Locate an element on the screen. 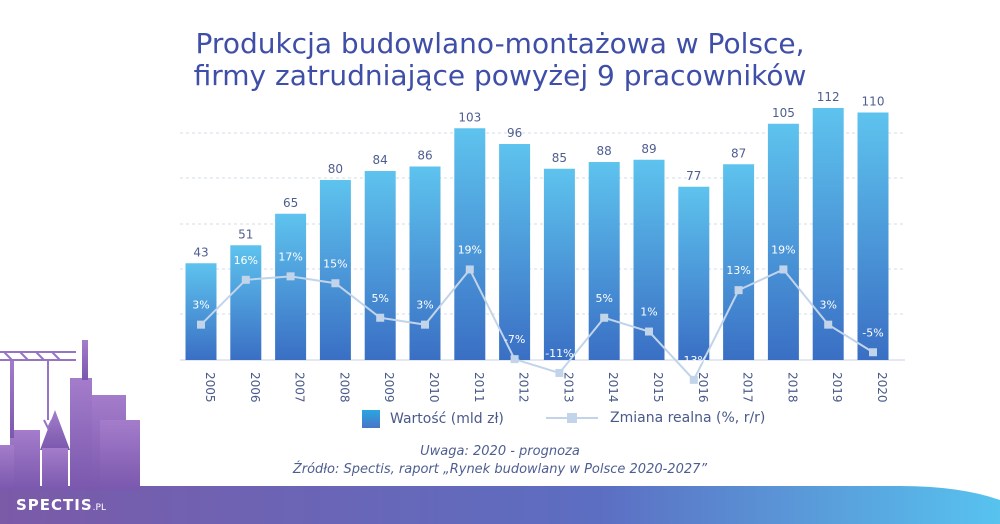 This screenshot has height=524, width=1000. bar-2014 is located at coordinates (604, 261).